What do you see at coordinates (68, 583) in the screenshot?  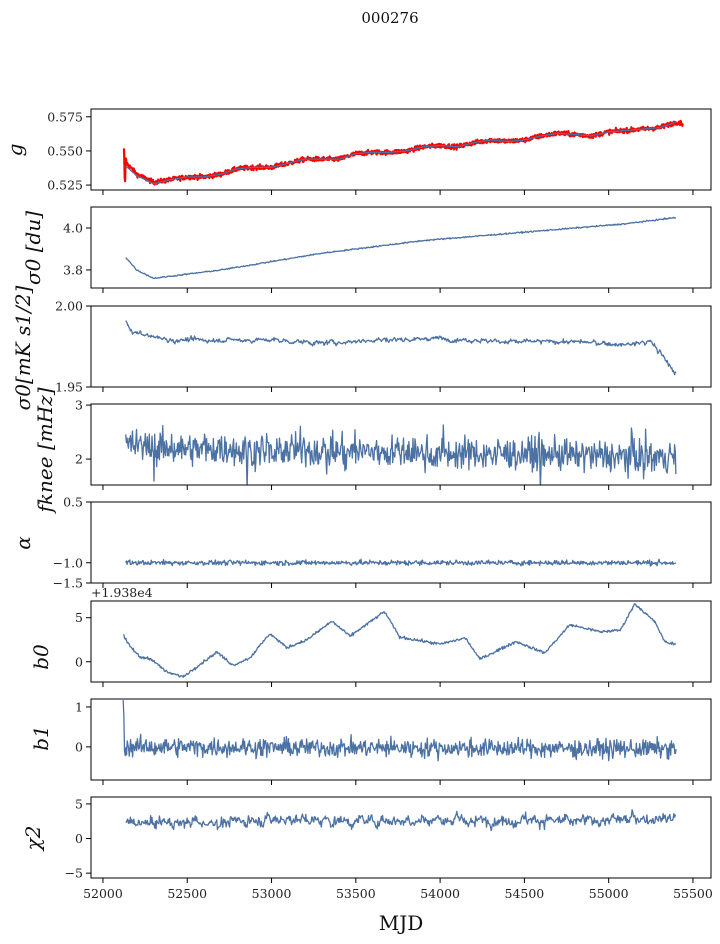 I see `y-tick-label: −1.5` at bounding box center [68, 583].